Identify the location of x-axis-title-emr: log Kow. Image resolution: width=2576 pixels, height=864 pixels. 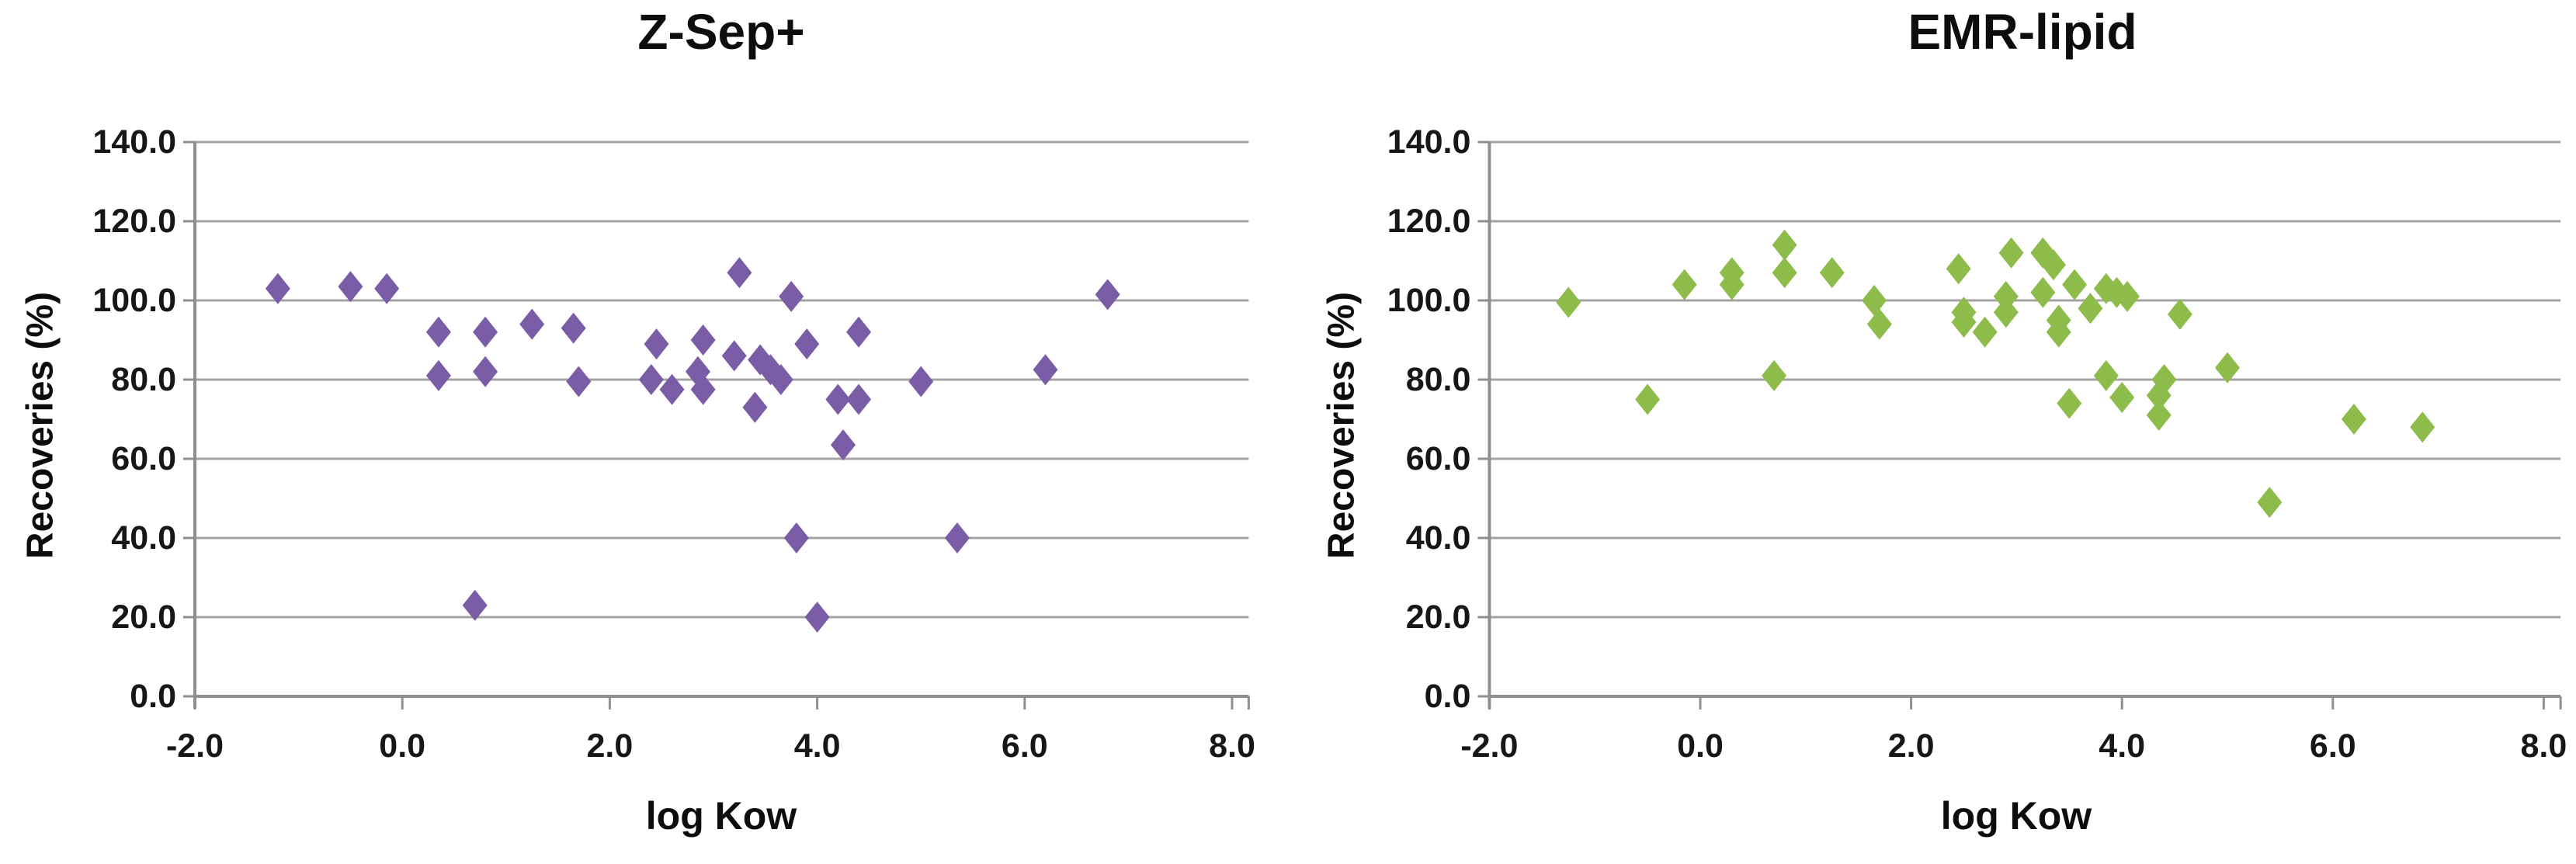
(2016, 816).